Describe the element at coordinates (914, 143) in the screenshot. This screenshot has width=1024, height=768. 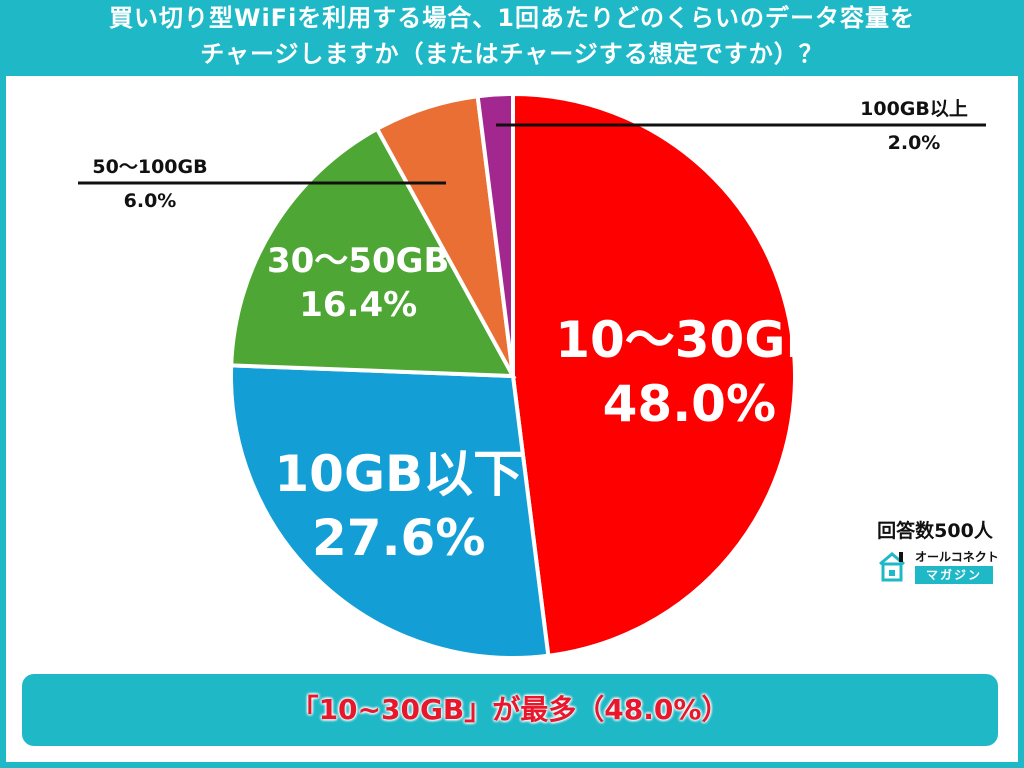
I see `slice-100gb-or-more-value: 2.0%` at that location.